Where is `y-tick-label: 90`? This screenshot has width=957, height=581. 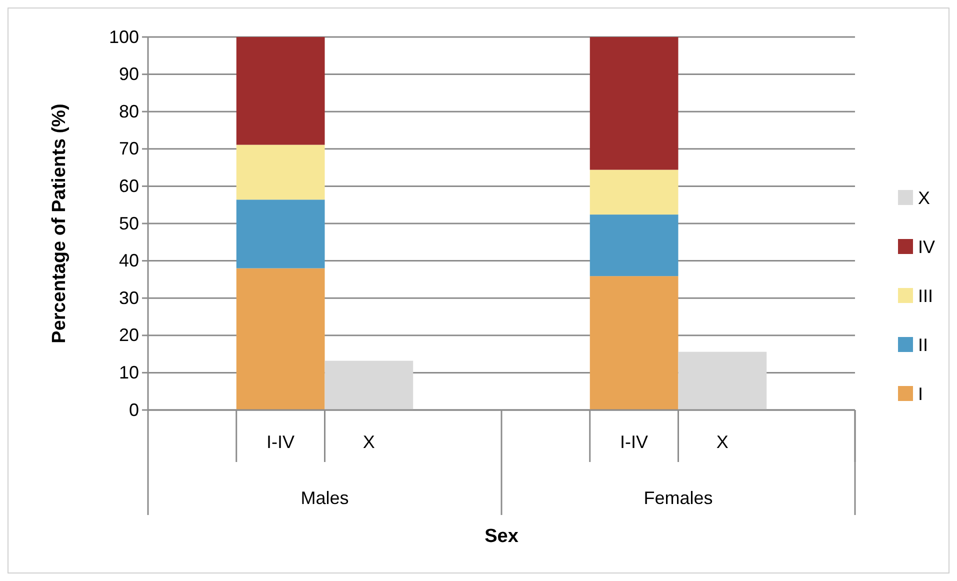 y-tick-label: 90 is located at coordinates (128, 74).